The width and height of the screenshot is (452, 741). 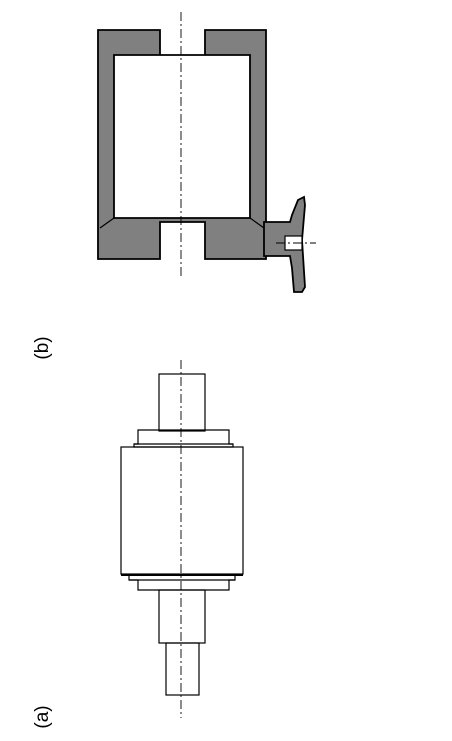 What do you see at coordinates (107, 223) in the screenshot?
I see `lower-step-line-left` at bounding box center [107, 223].